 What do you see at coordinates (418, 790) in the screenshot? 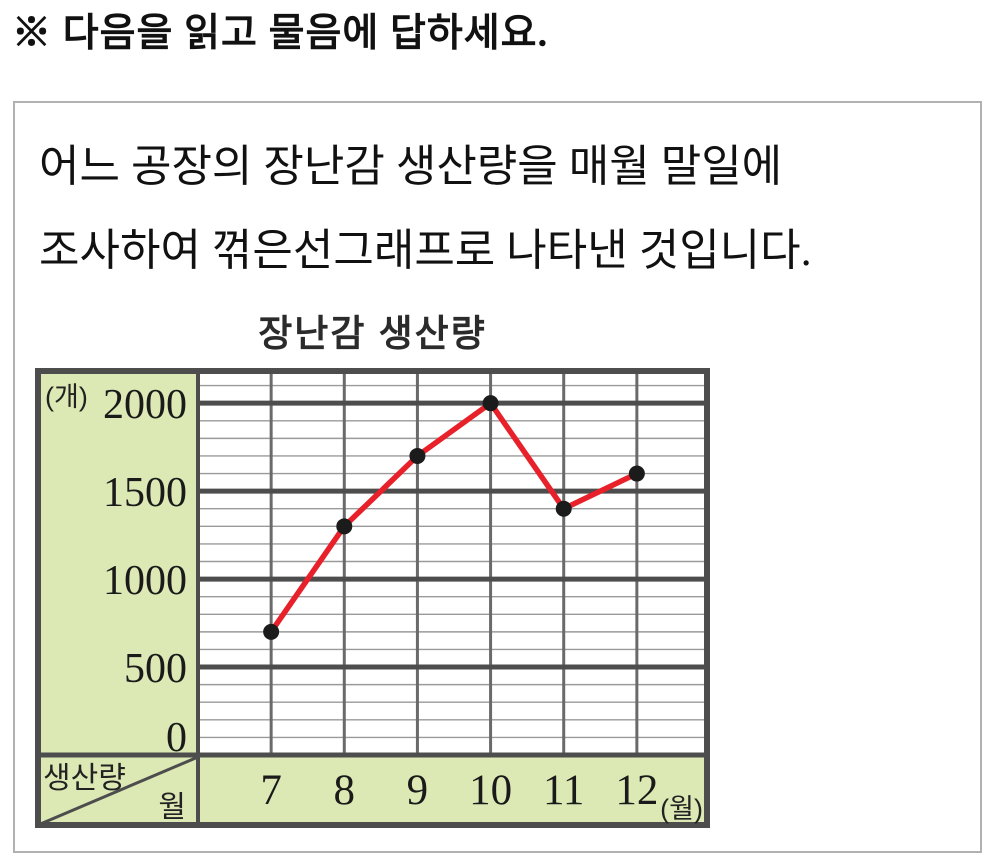
I see `x-tick-label-9: 9` at bounding box center [418, 790].